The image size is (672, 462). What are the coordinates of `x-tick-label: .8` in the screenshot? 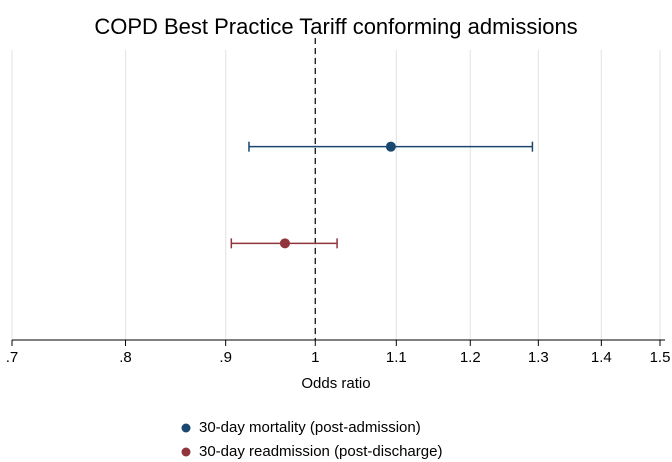 It's located at (125, 357).